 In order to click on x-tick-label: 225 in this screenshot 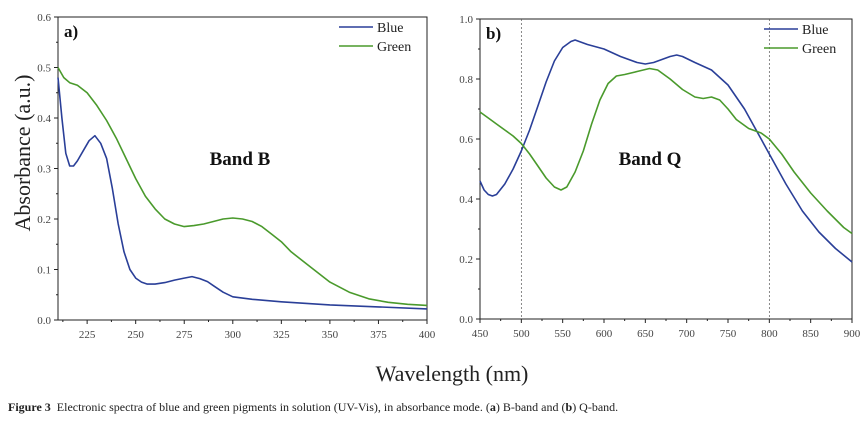, I will do `click(87, 335)`.